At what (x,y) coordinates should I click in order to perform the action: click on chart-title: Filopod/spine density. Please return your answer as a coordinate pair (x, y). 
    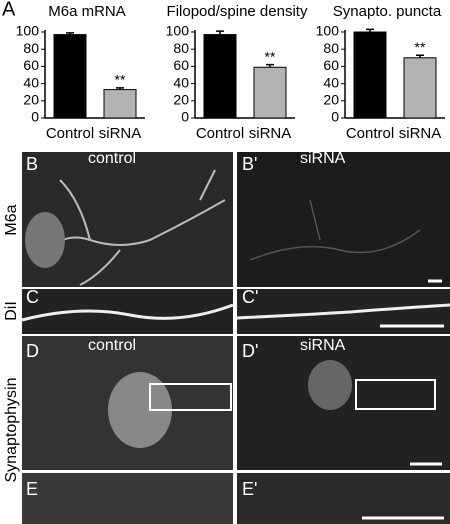
    Looking at the image, I should click on (237, 11).